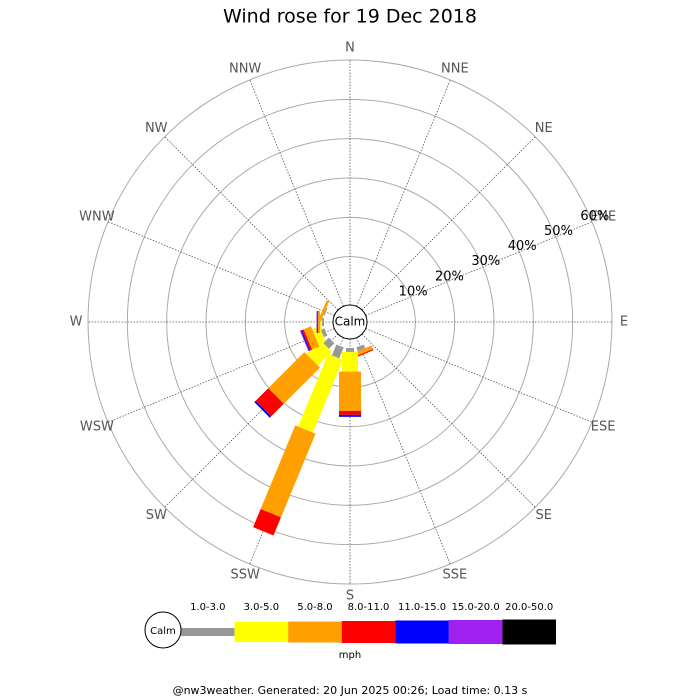  What do you see at coordinates (455, 68) in the screenshot?
I see `direction-label: NNE` at bounding box center [455, 68].